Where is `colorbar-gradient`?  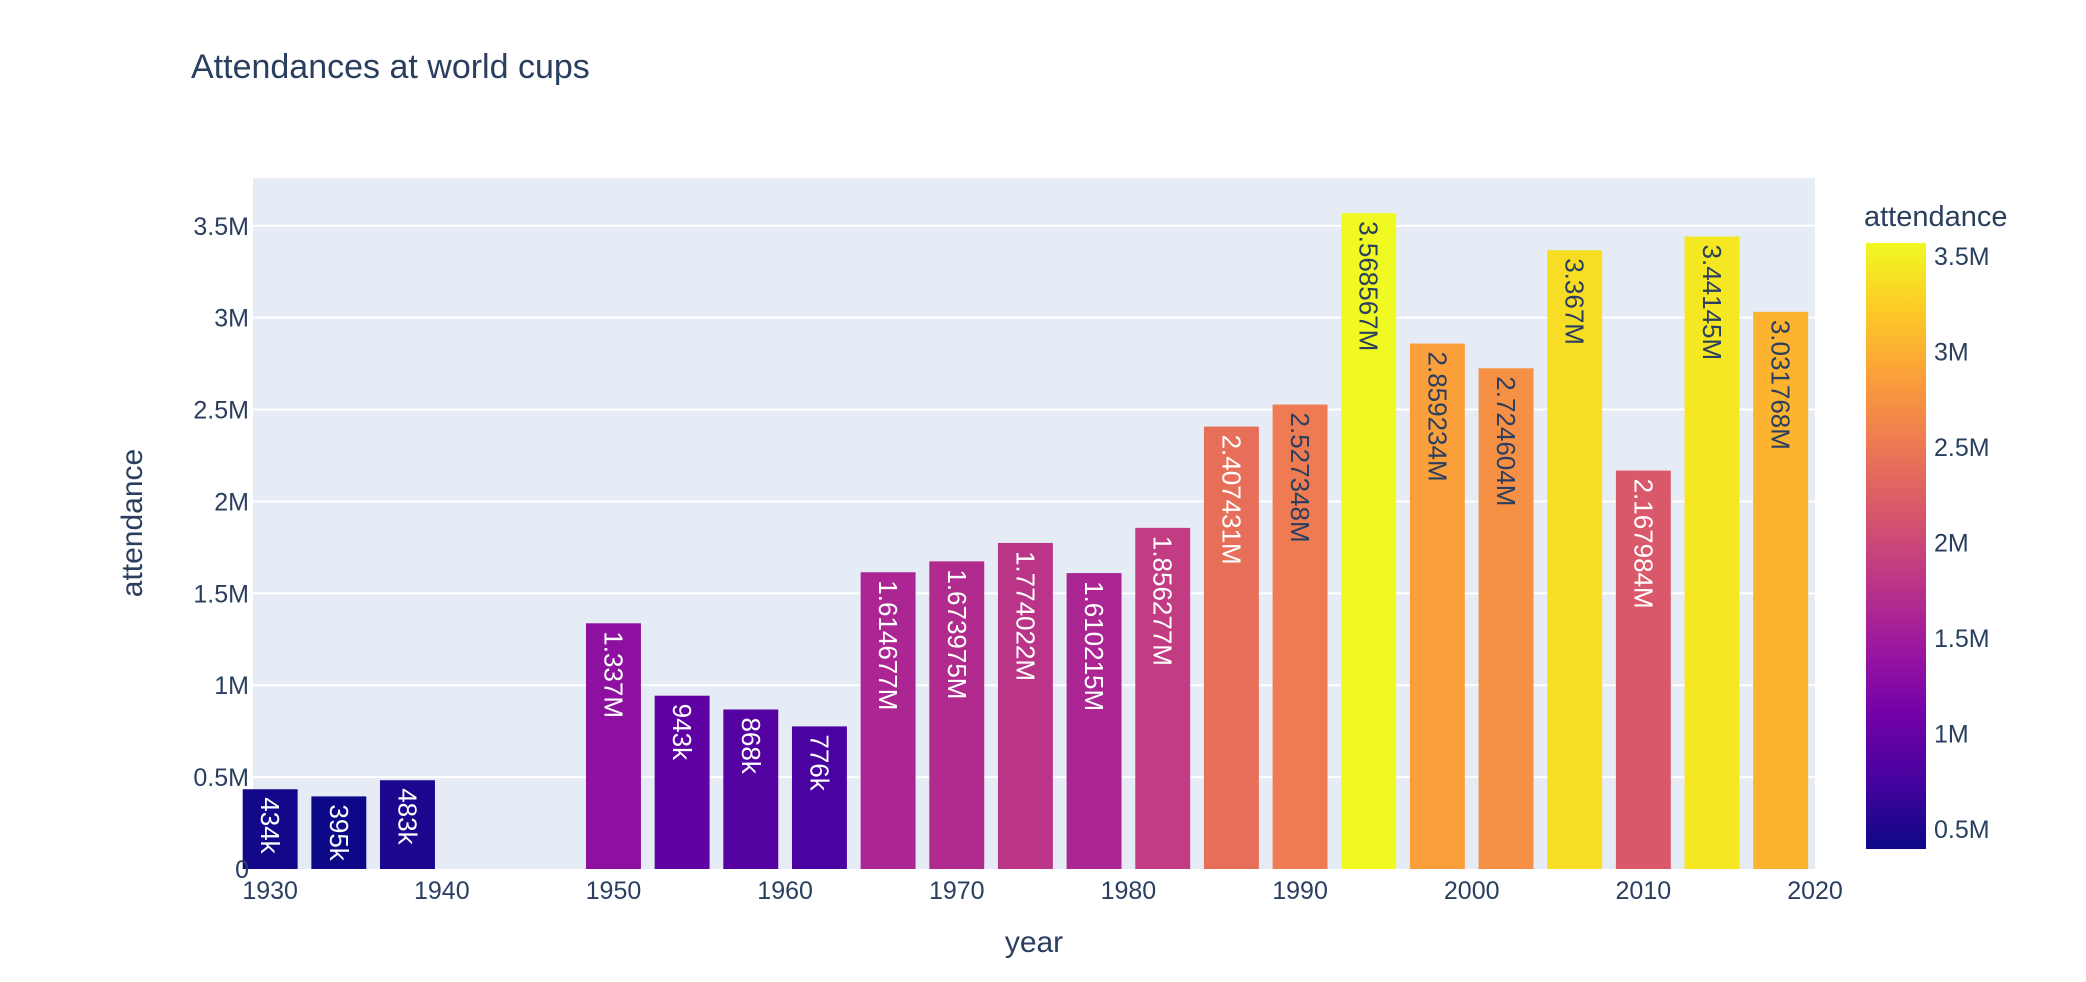
colorbar-gradient is located at coordinates (1896, 546).